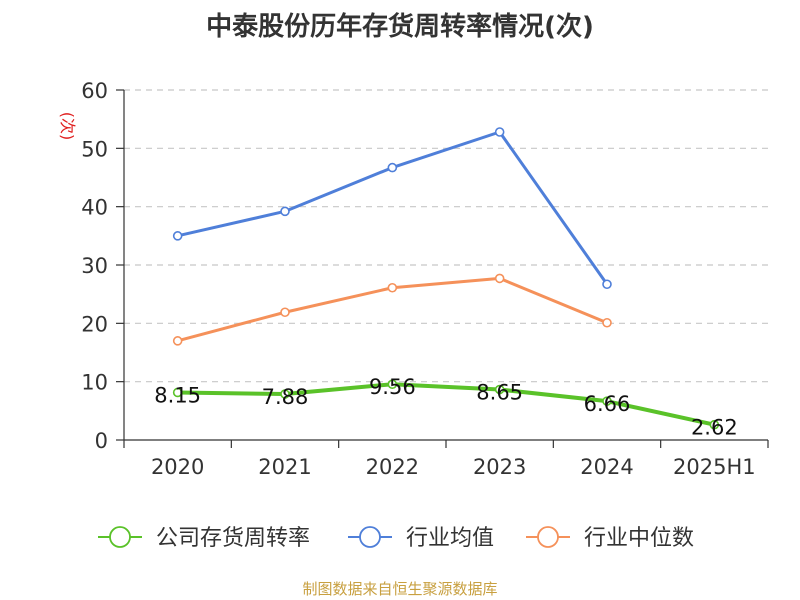  I want to click on x-tick-label: 2020, so click(177, 467).